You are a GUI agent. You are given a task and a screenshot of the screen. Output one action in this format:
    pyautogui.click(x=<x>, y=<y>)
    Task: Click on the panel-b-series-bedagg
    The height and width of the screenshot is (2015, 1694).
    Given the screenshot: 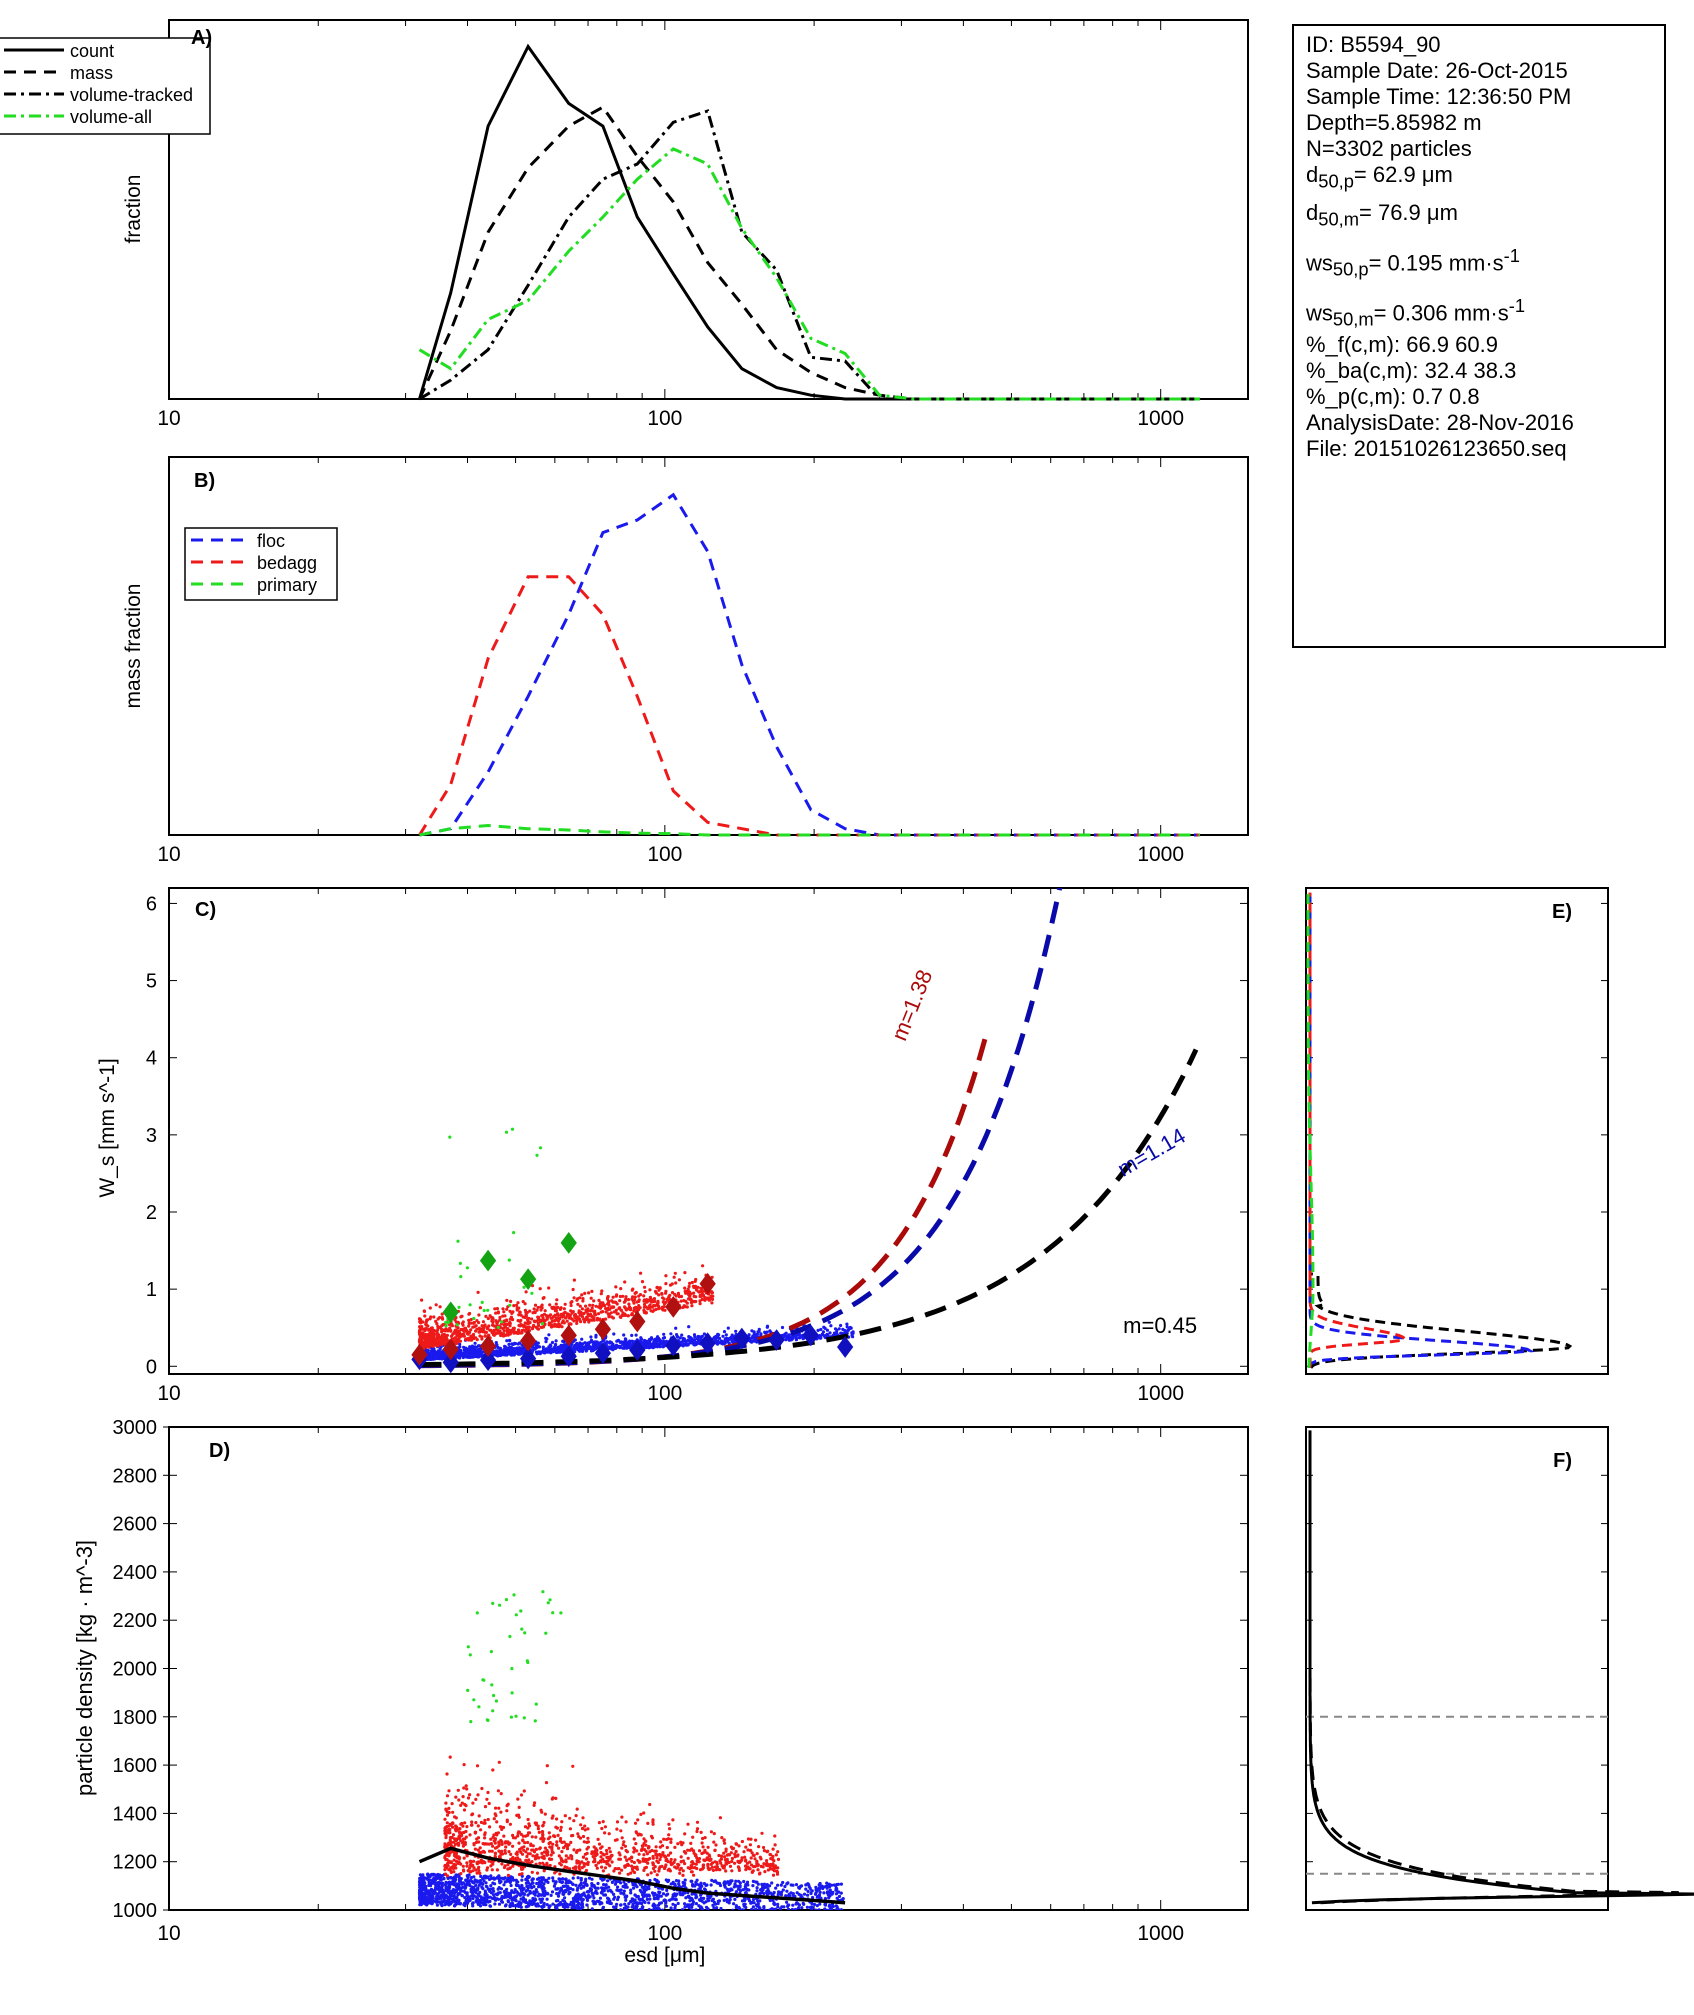 What is the action you would take?
    pyautogui.click(x=809, y=706)
    